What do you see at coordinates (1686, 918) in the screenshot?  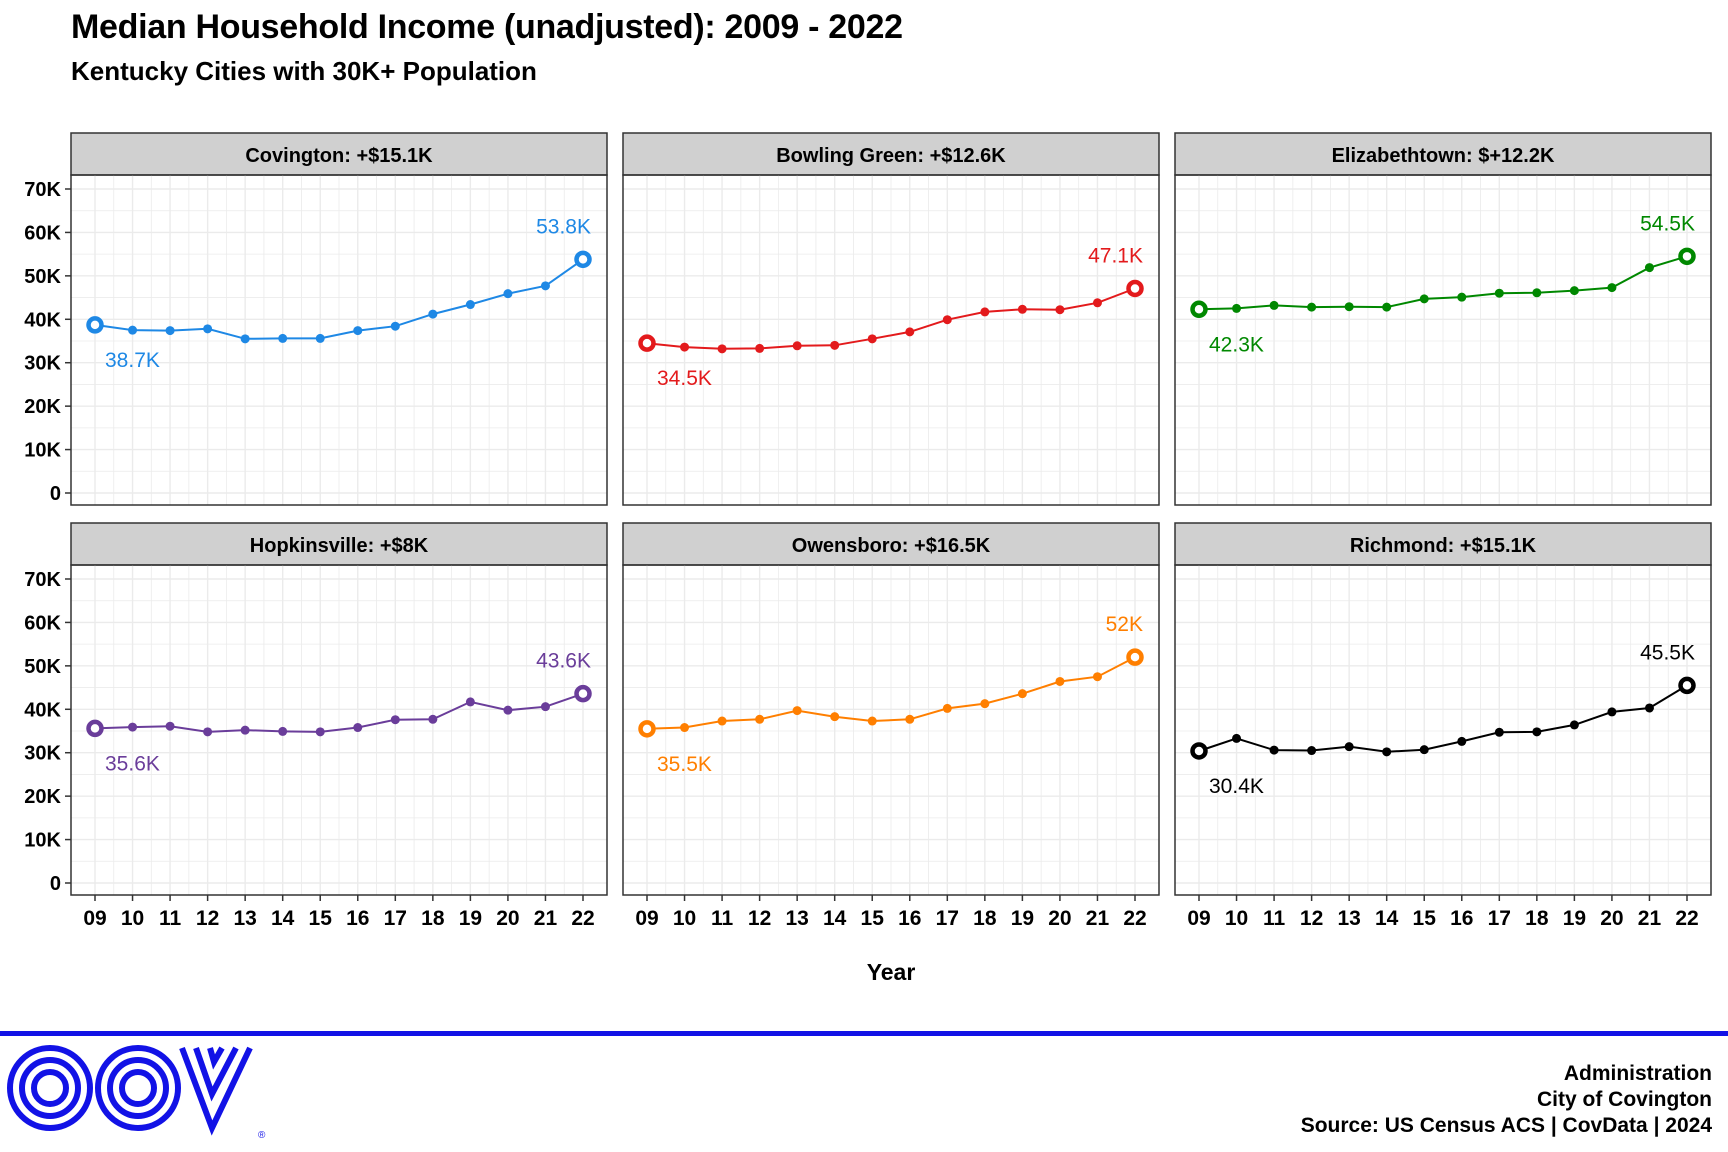 I see `x-tick-label: 22` at bounding box center [1686, 918].